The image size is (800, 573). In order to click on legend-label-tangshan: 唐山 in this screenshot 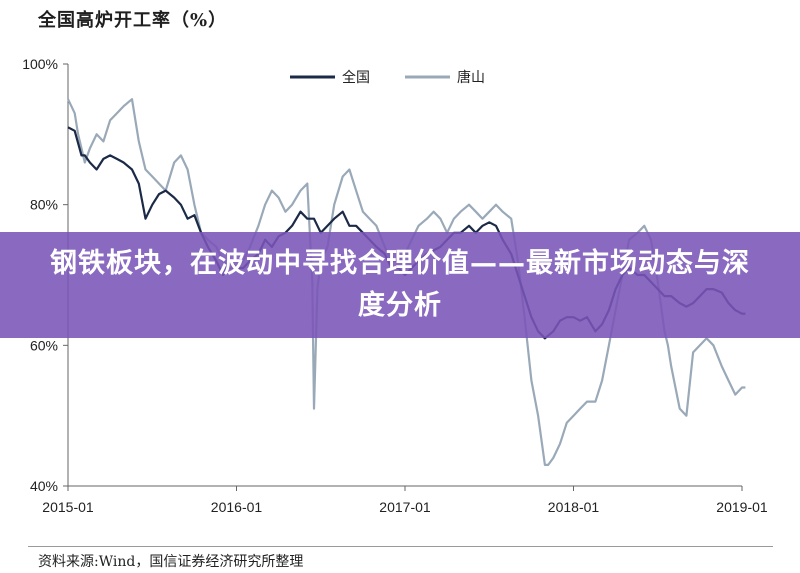, I will do `click(471, 77)`.